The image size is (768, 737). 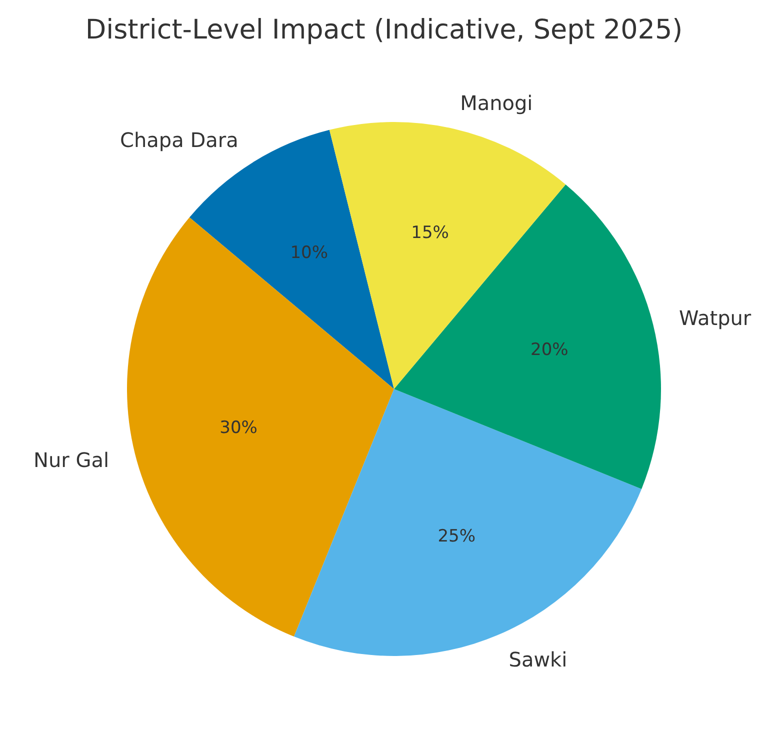 What do you see at coordinates (309, 253) in the screenshot?
I see `data-label: 10%` at bounding box center [309, 253].